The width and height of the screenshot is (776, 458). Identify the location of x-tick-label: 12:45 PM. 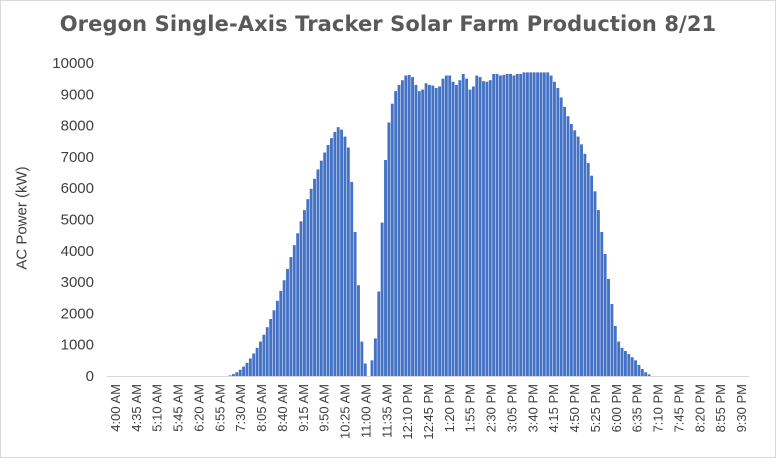
(428, 412).